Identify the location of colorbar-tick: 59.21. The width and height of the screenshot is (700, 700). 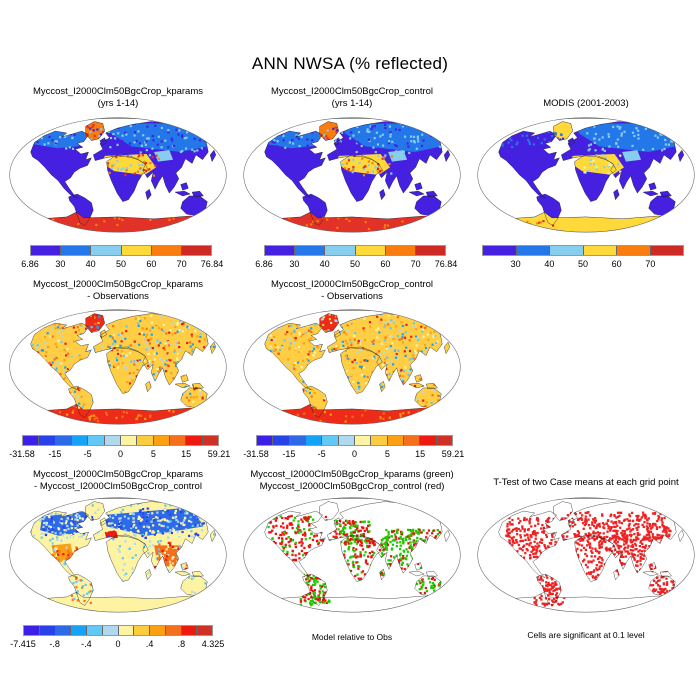
(453, 454).